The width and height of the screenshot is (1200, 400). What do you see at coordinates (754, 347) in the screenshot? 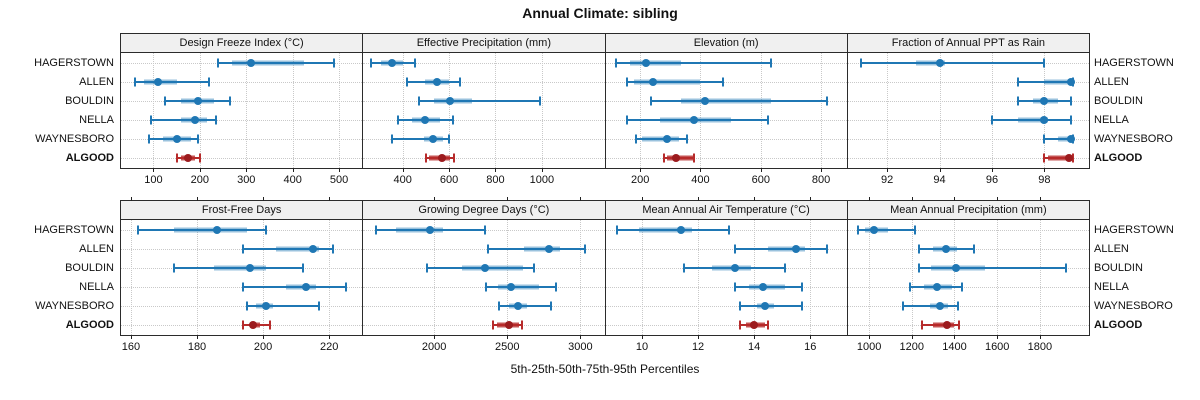
I see `axis-tick-label: 14` at bounding box center [754, 347].